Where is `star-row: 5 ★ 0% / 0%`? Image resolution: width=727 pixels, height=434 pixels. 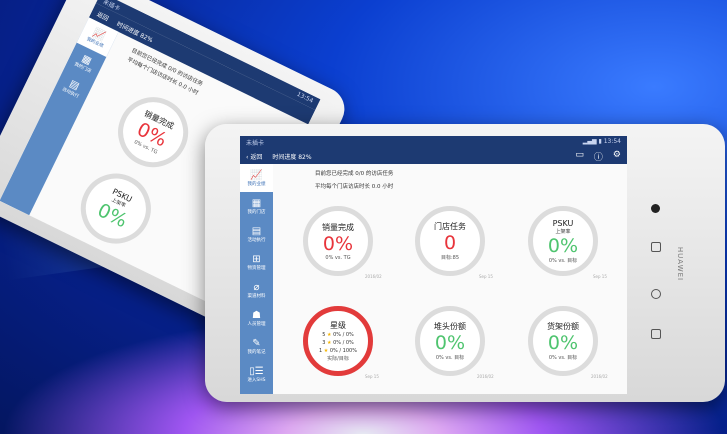
star-row: 5 ★ 0% / 0% is located at coordinates (338, 335).